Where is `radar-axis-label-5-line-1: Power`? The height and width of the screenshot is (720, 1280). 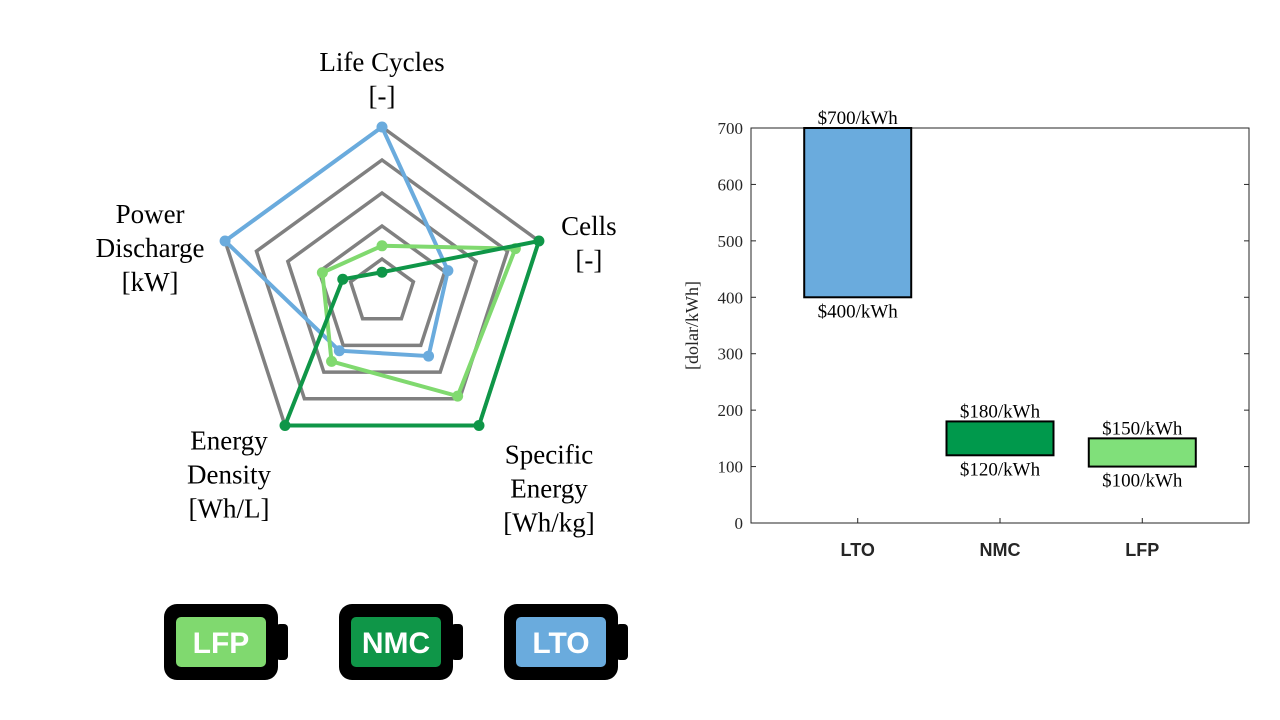 radar-axis-label-5-line-1: Power is located at coordinates (150, 214).